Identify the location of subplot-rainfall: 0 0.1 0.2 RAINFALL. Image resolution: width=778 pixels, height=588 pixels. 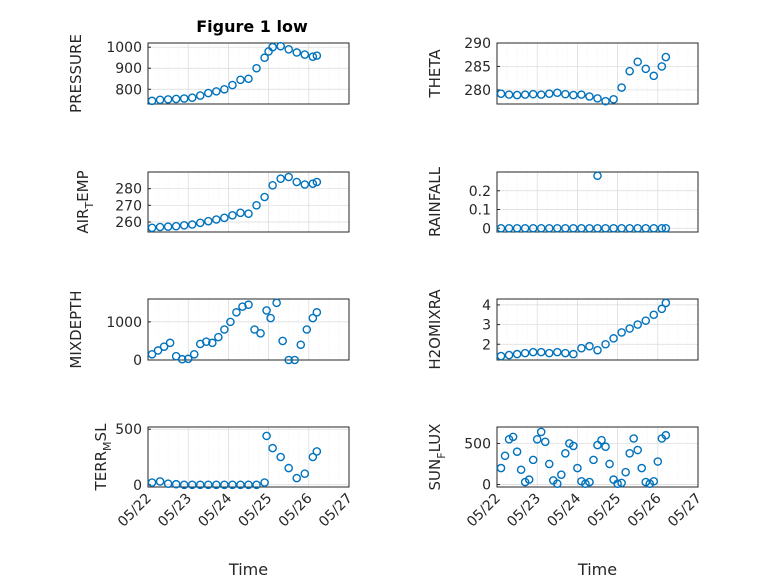
(562, 201).